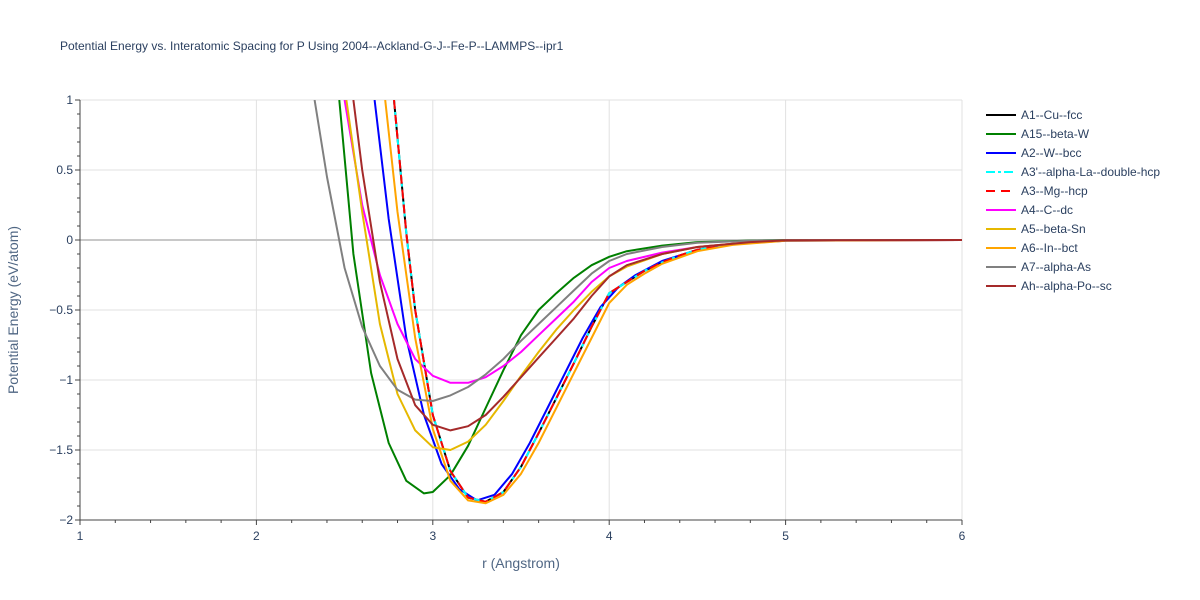 Image resolution: width=1200 pixels, height=600 pixels. What do you see at coordinates (1051, 115) in the screenshot?
I see `legend-item-label: A1--Cu--fcc` at bounding box center [1051, 115].